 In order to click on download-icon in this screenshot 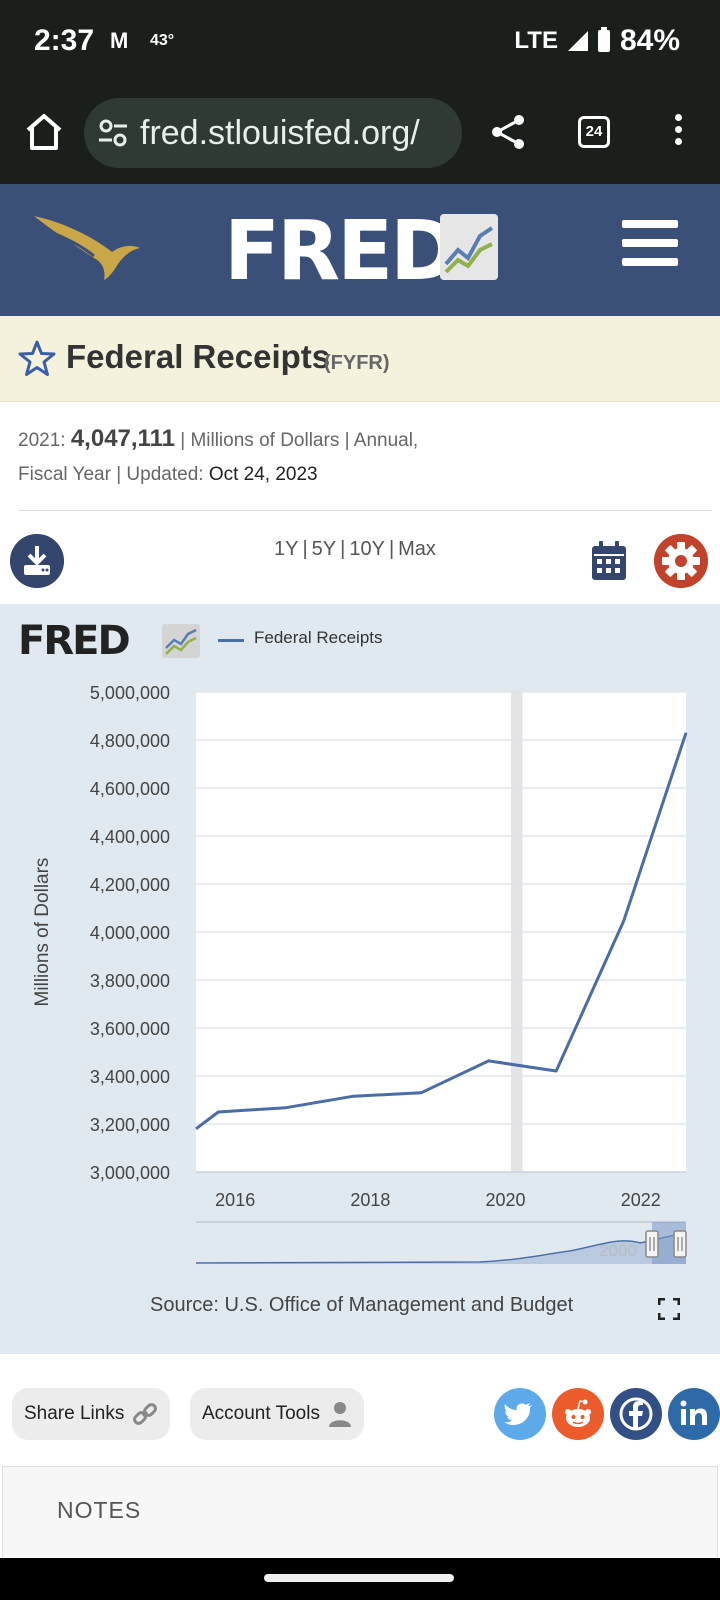, I will do `click(37, 561)`.